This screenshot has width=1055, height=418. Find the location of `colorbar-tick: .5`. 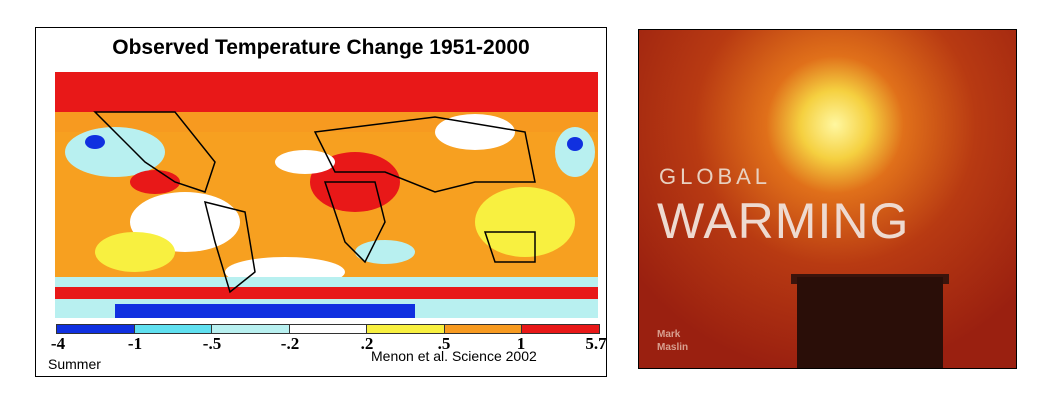

colorbar-tick: .5 is located at coordinates (444, 343).